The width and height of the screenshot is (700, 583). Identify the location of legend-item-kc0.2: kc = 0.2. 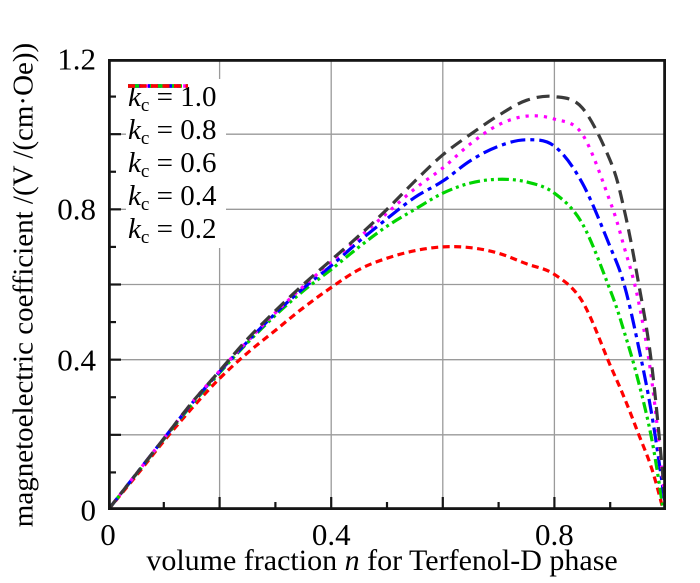
(172, 166).